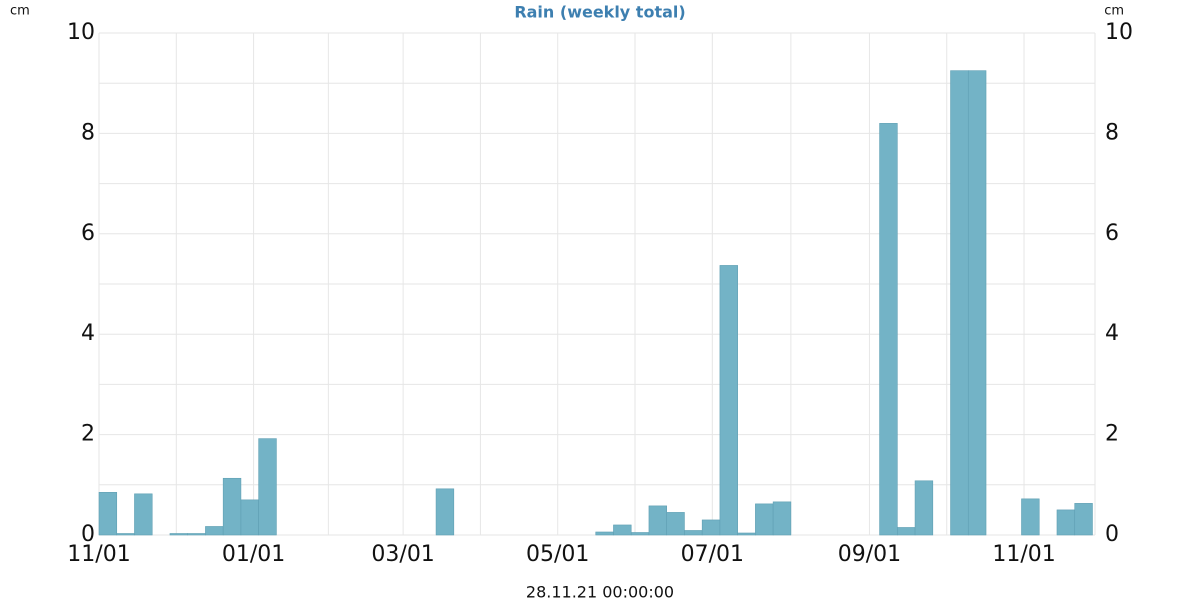 This screenshot has height=600, width=1200. Describe the element at coordinates (557, 554) in the screenshot. I see `x-tick-label: 05/01` at that location.